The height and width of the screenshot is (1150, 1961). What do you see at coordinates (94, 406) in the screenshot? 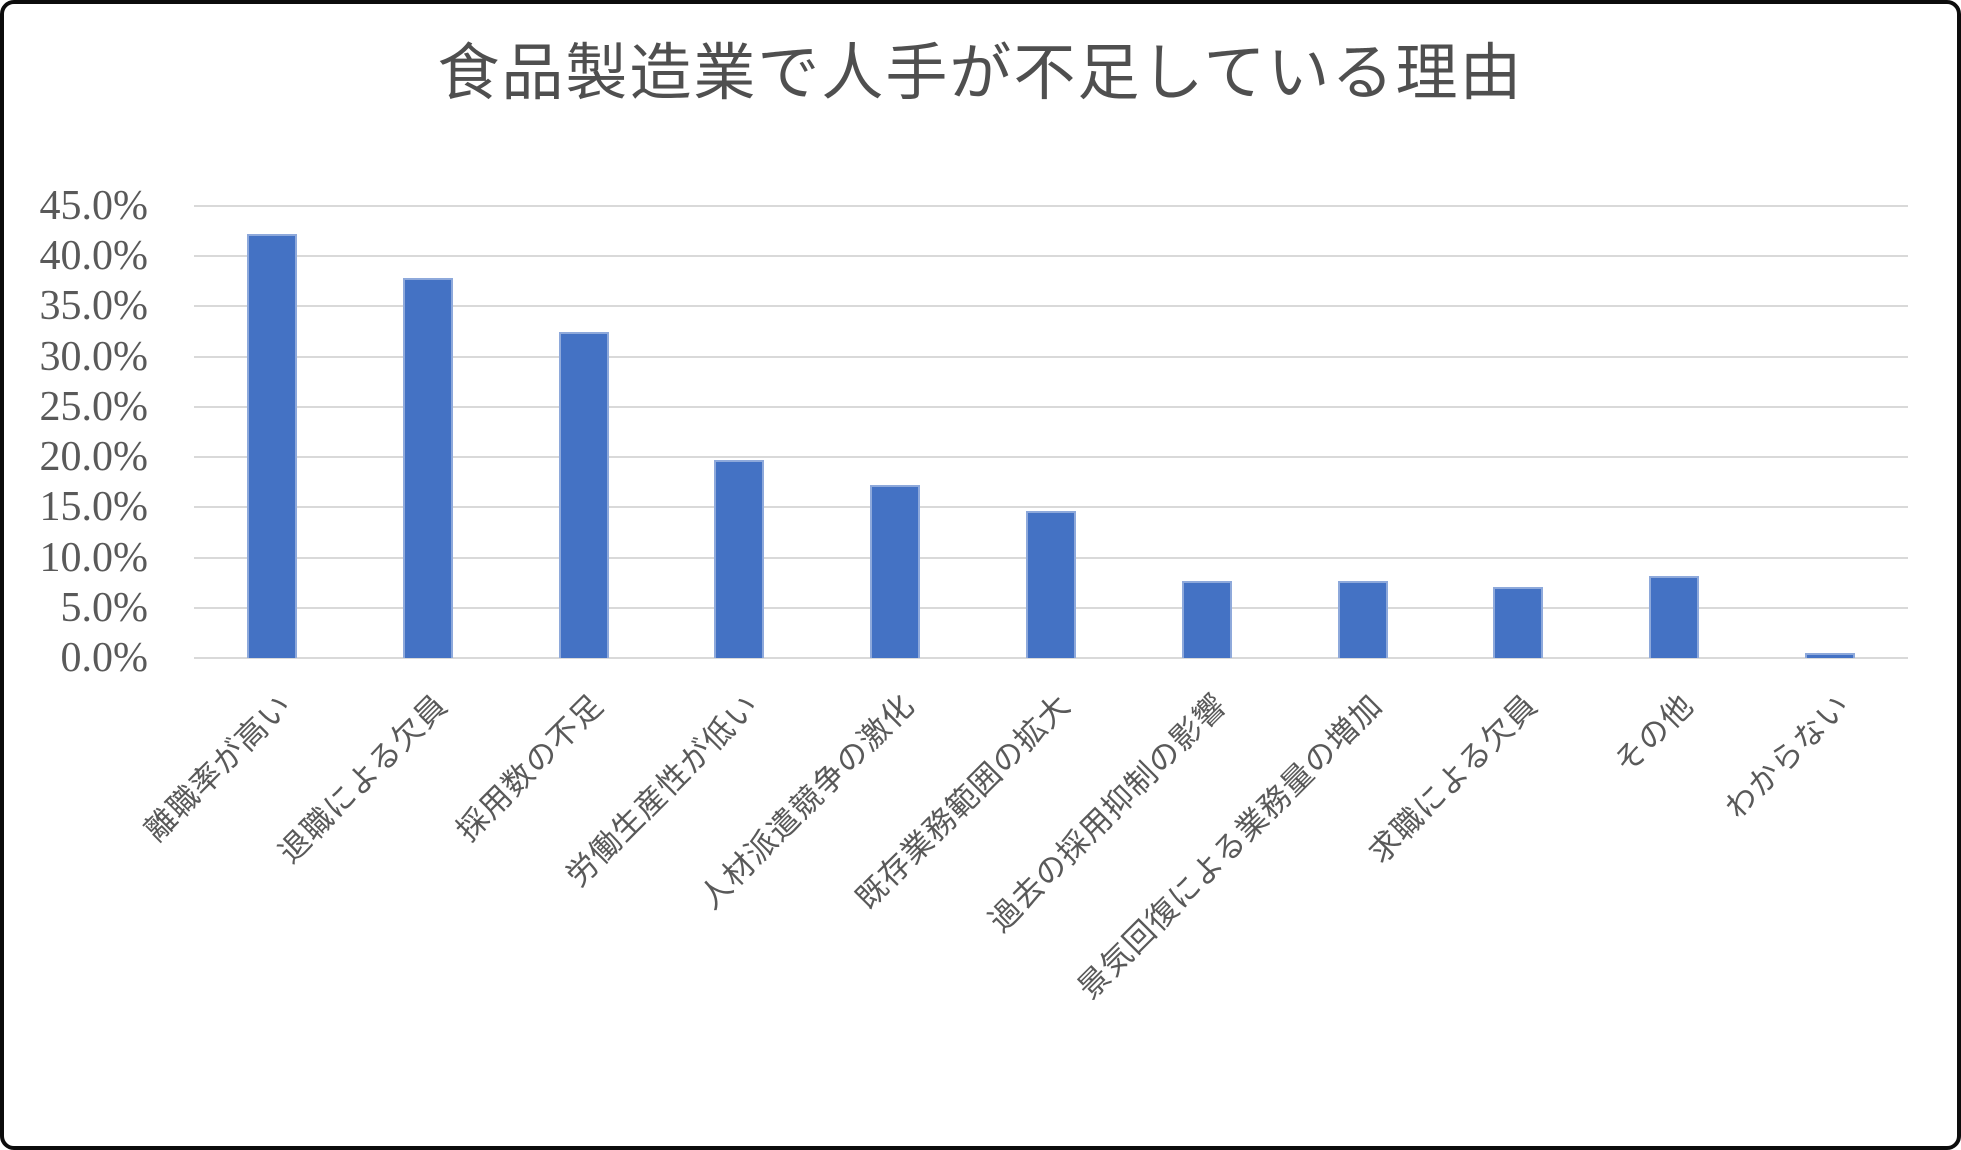
I see `y-tick-label: 25.0%` at bounding box center [94, 406].